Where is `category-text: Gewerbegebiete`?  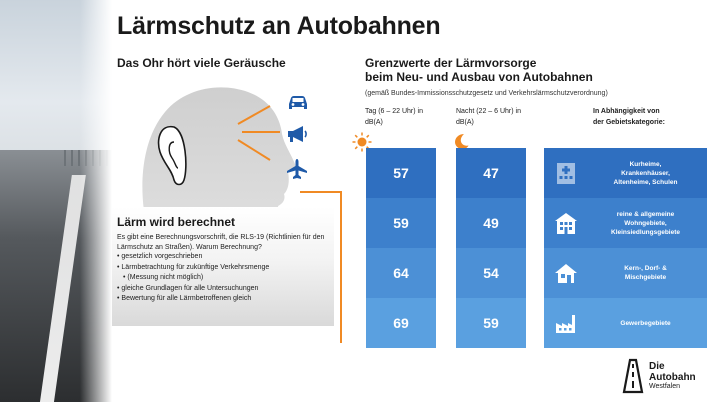 category-text: Gewerbegebiete is located at coordinates (645, 323).